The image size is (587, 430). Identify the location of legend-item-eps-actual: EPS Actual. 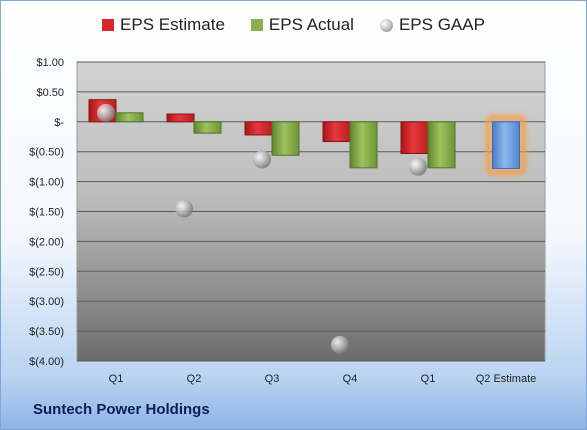
(302, 25).